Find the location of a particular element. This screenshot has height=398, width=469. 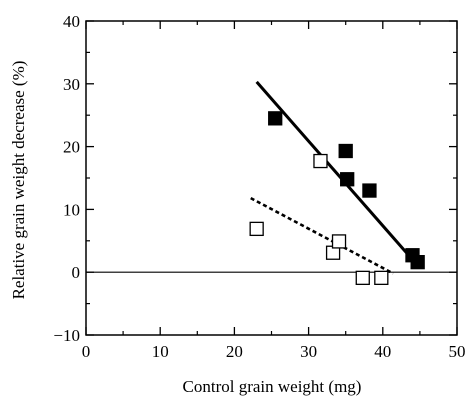

y-tick-label: 30 is located at coordinates (71, 84).